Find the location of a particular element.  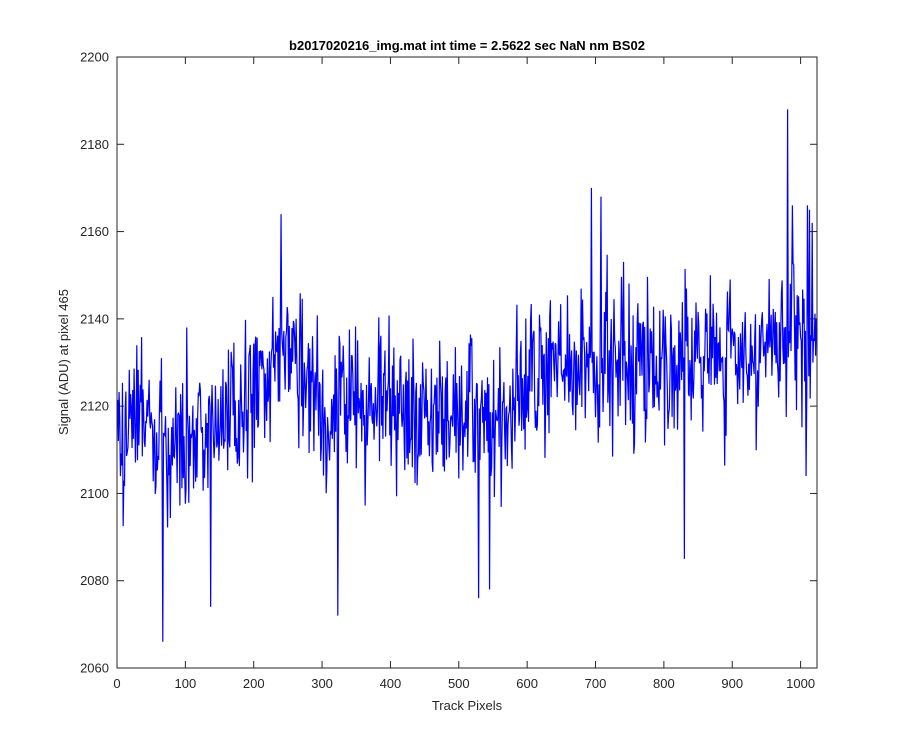

y-tick-label: 2140 is located at coordinates (94, 318).